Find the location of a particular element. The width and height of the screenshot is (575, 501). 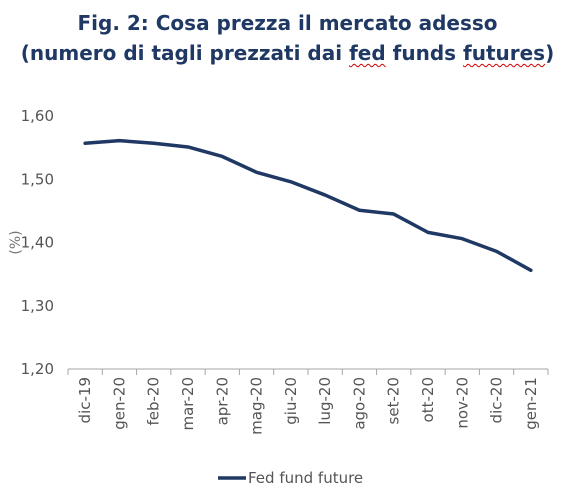

y-tick-label: 1,60 is located at coordinates (37, 116).